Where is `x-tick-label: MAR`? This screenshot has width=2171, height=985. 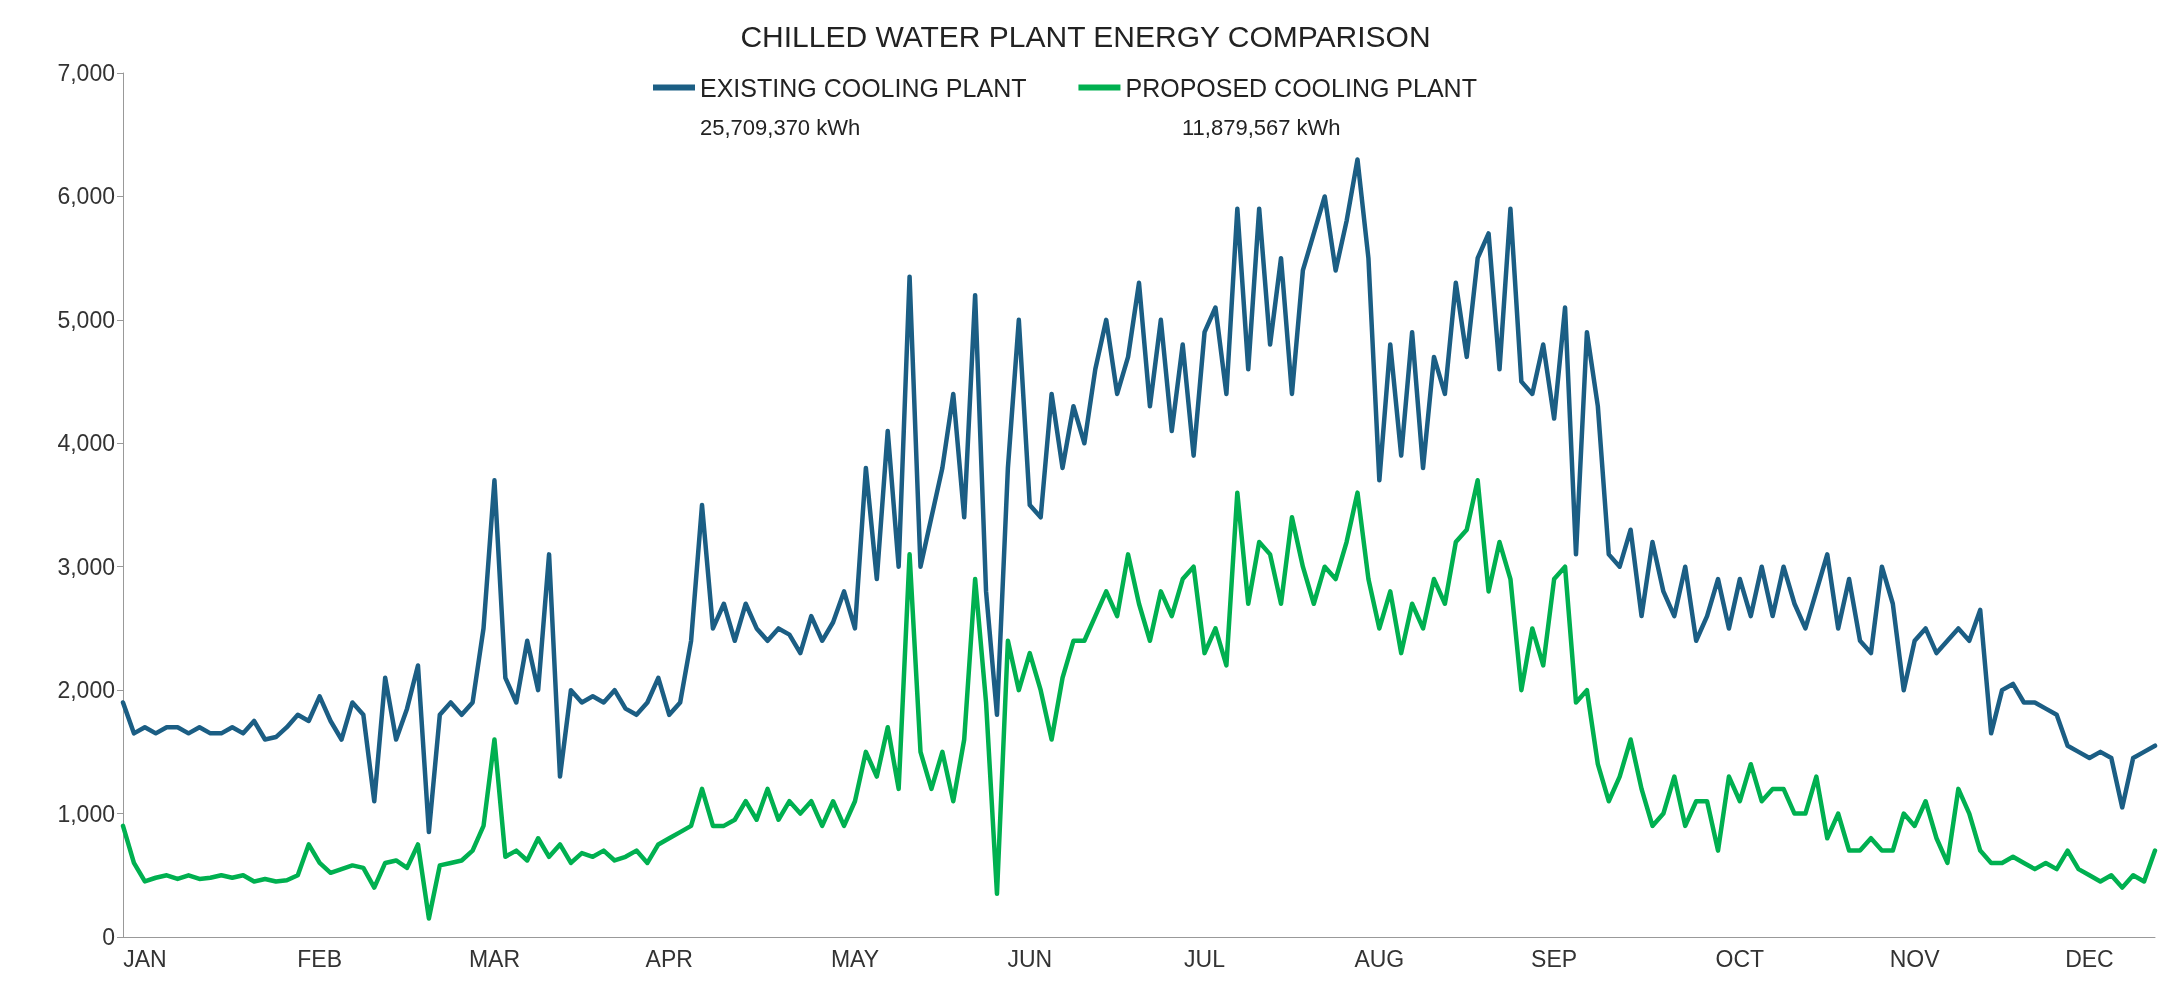 x-tick-label: MAR is located at coordinates (494, 958).